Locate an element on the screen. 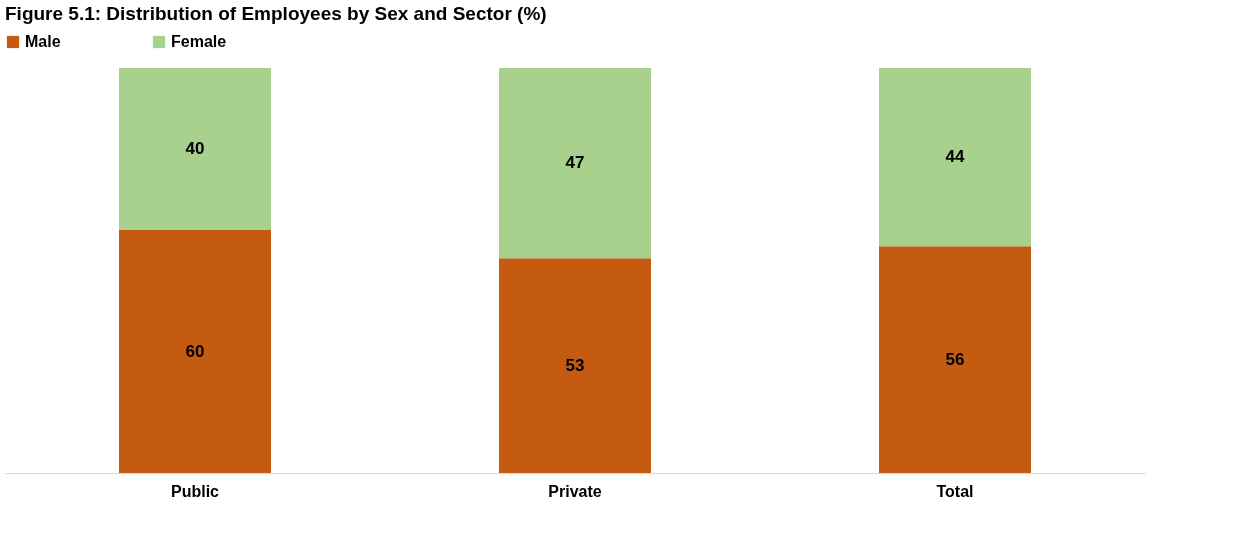 This screenshot has height=548, width=1236. legend-label: Male is located at coordinates (43, 41).